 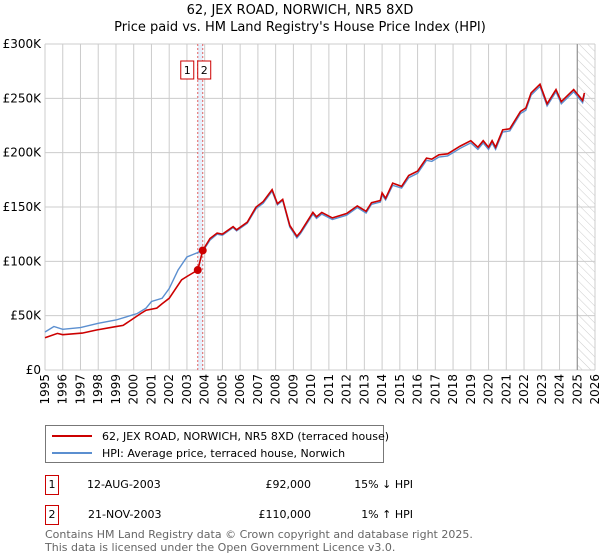 What do you see at coordinates (489, 389) in the screenshot?
I see `x-tick-label: 2020` at bounding box center [489, 389].